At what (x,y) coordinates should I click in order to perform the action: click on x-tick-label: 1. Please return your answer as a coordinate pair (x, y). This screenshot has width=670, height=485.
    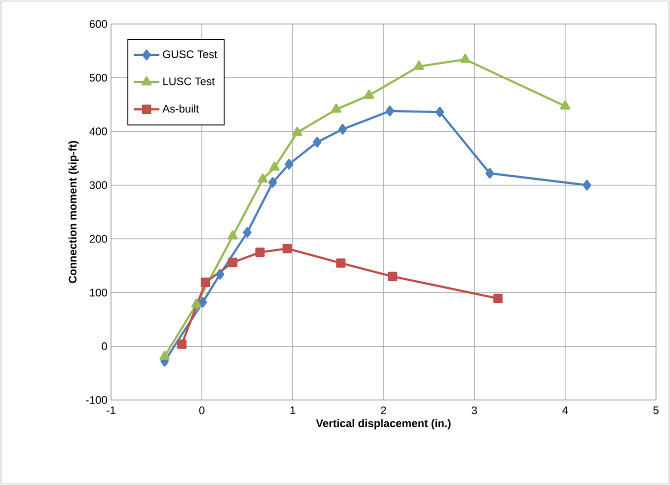
    Looking at the image, I should click on (293, 410).